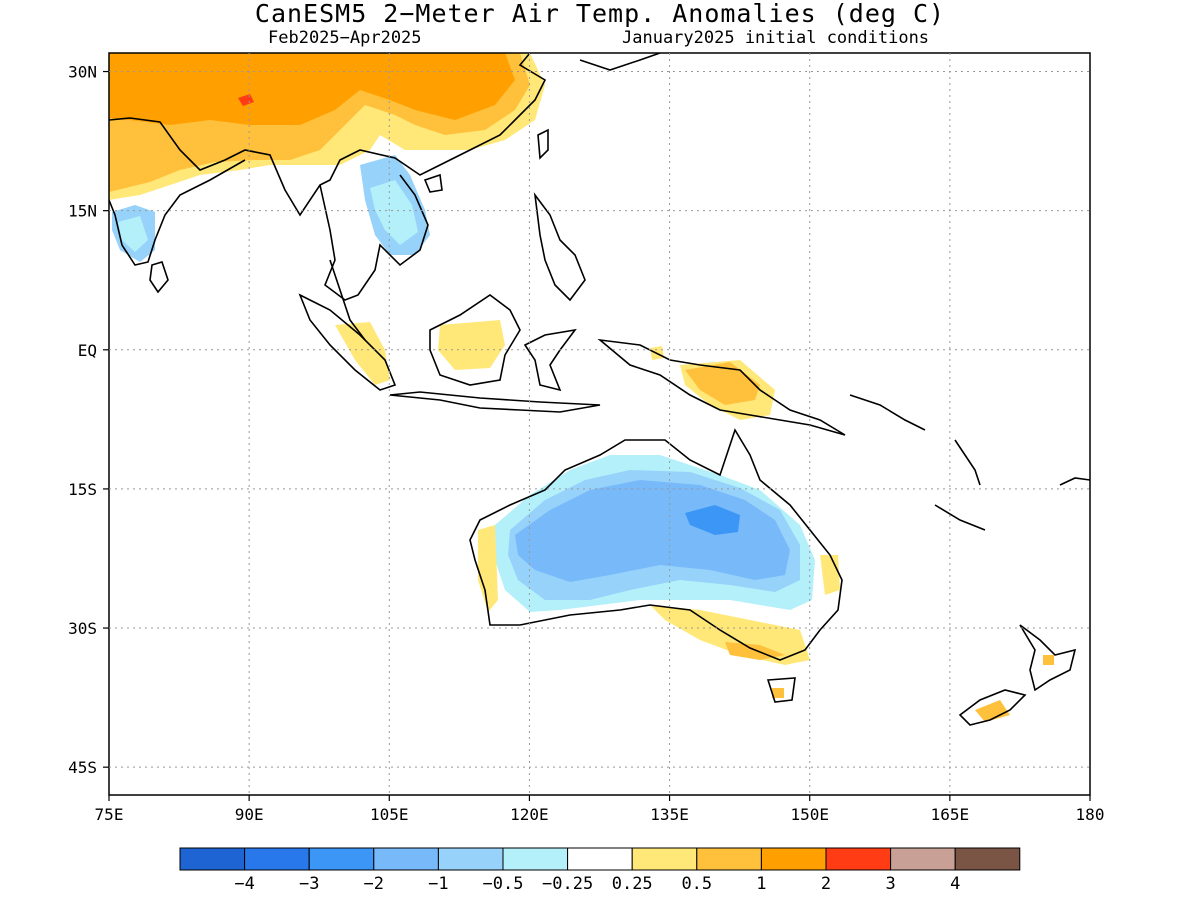  I want to click on tibet-hot-spot, so click(246, 100).